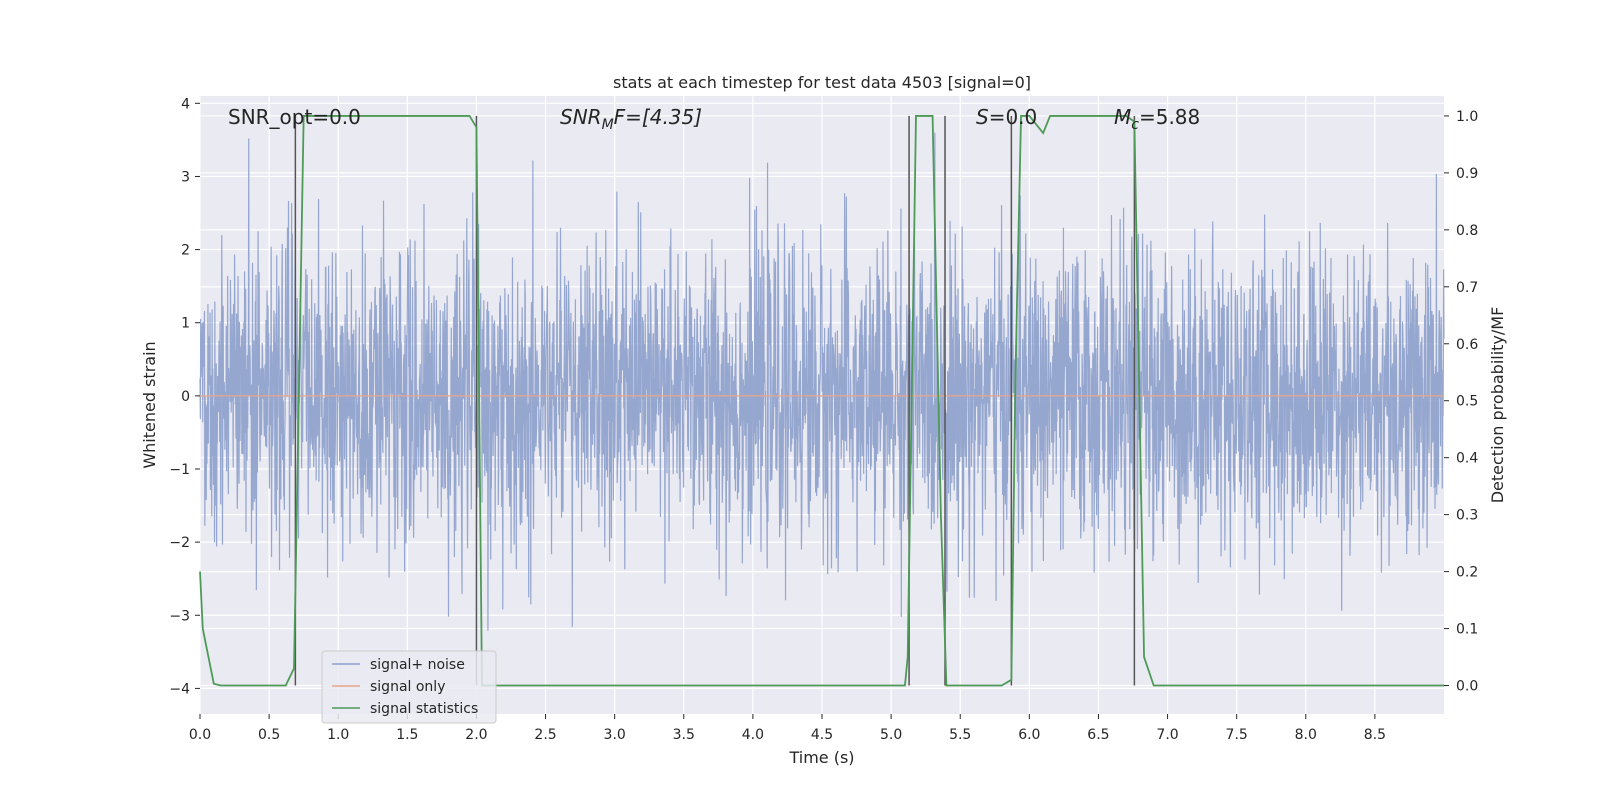 Image resolution: width=1600 pixels, height=800 pixels. What do you see at coordinates (1467, 573) in the screenshot?
I see `y-right-tick-label: 0.2` at bounding box center [1467, 573].